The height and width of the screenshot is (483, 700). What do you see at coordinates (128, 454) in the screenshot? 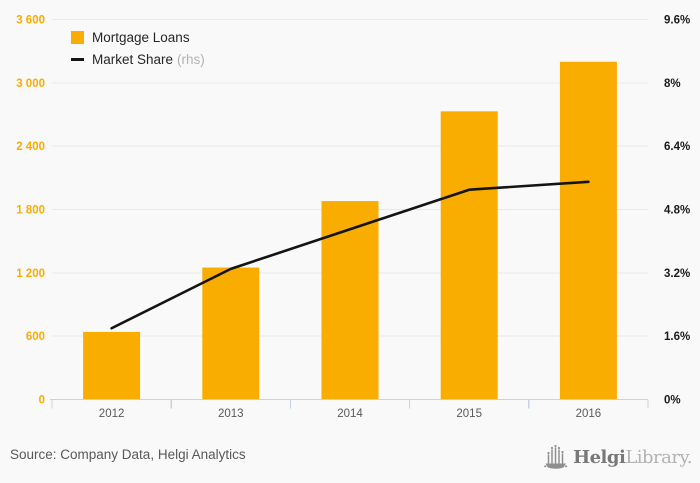
I see `source-text: Source: Company Data, Helgi Analytics` at bounding box center [128, 454].